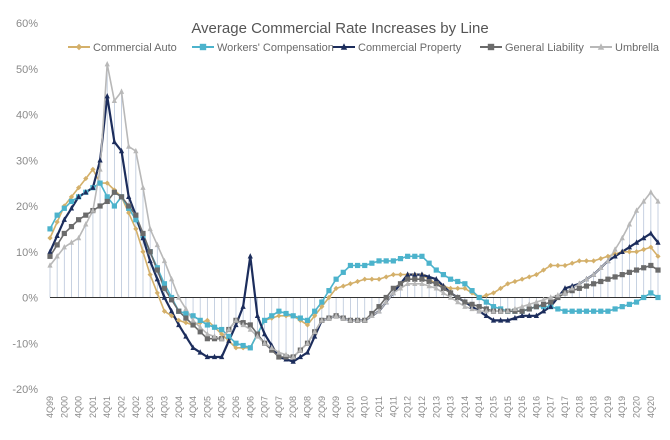 Image resolution: width=670 pixels, height=440 pixels. Describe the element at coordinates (436, 407) in the screenshot. I see `x-tick-label: 2Q13` at that location.